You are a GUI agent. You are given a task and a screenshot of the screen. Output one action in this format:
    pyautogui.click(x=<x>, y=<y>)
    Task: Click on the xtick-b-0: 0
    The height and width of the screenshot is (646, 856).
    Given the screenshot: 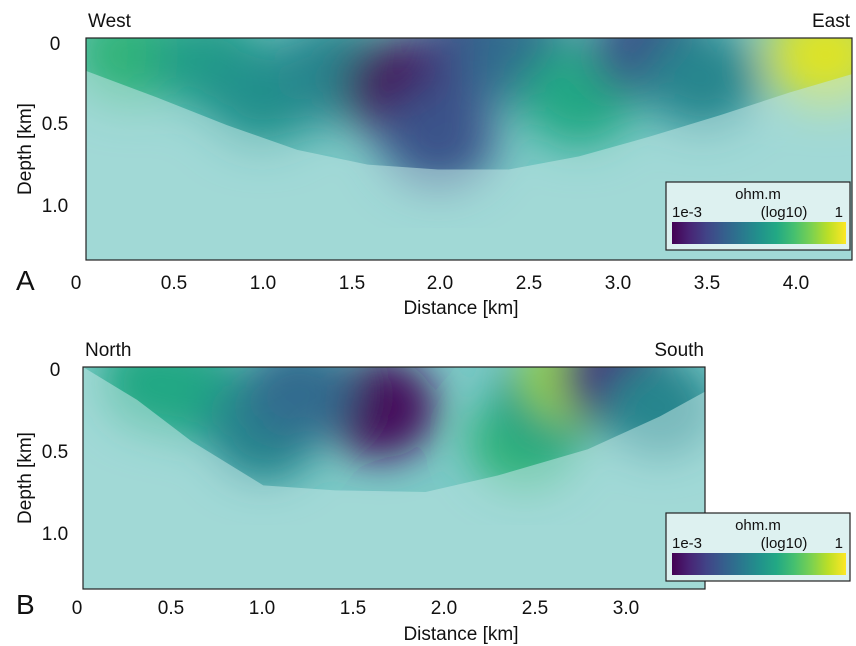 What is the action you would take?
    pyautogui.click(x=77, y=608)
    